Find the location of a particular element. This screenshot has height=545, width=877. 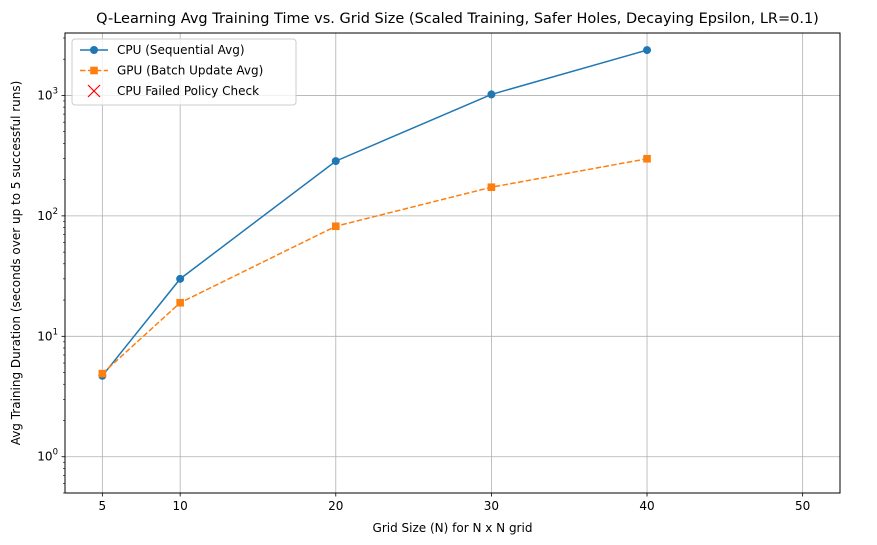

legend-item: CPU Failed Policy Check is located at coordinates (173, 91).